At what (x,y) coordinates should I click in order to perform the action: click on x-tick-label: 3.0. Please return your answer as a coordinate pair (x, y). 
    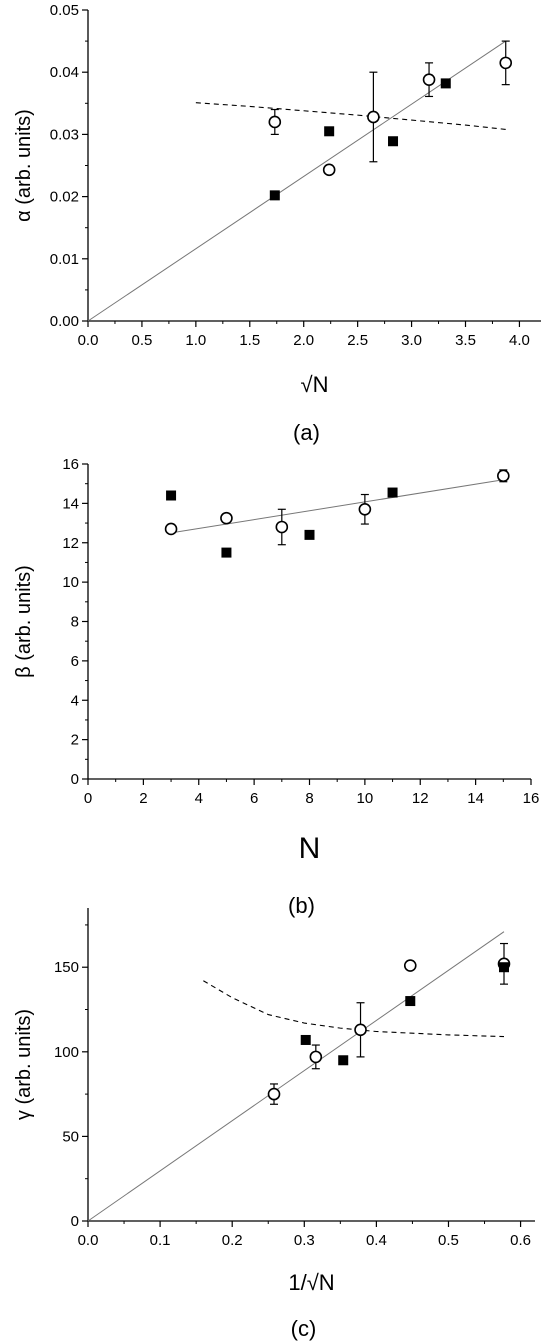
    Looking at the image, I should click on (411, 340).